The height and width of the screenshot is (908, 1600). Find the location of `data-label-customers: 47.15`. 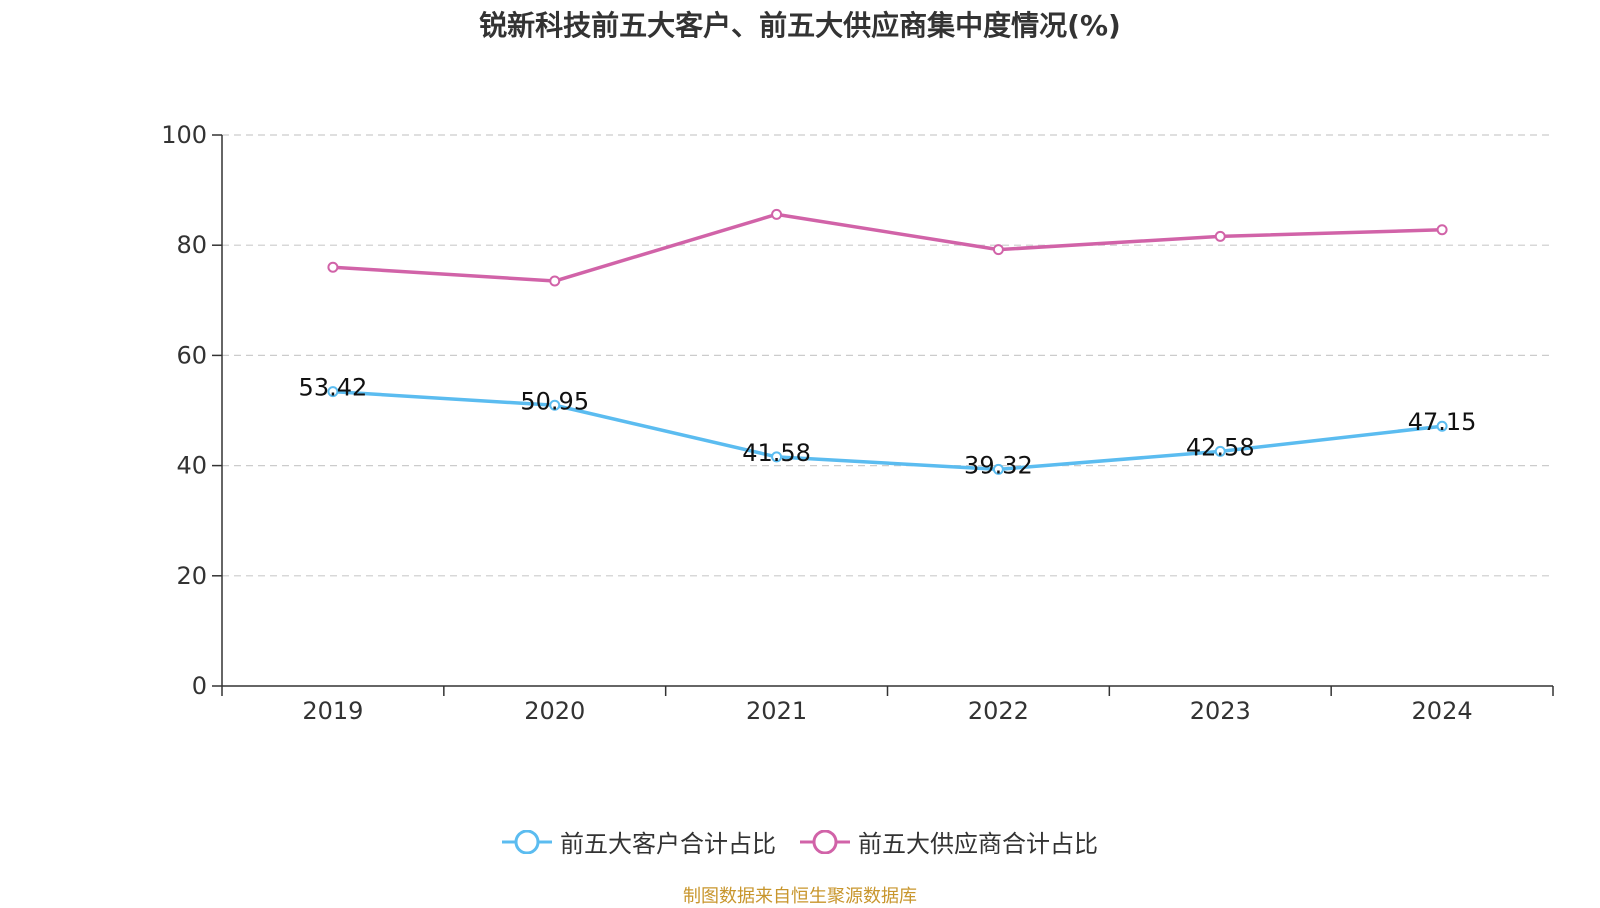

data-label-customers: 47.15 is located at coordinates (1442, 422).